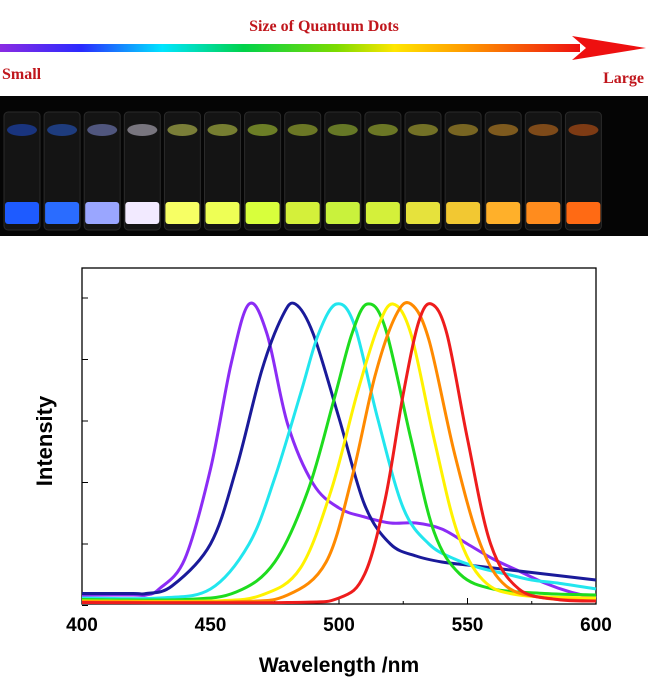 The width and height of the screenshot is (648, 694). Describe the element at coordinates (22, 74) in the screenshot. I see `small-label: Small` at that location.